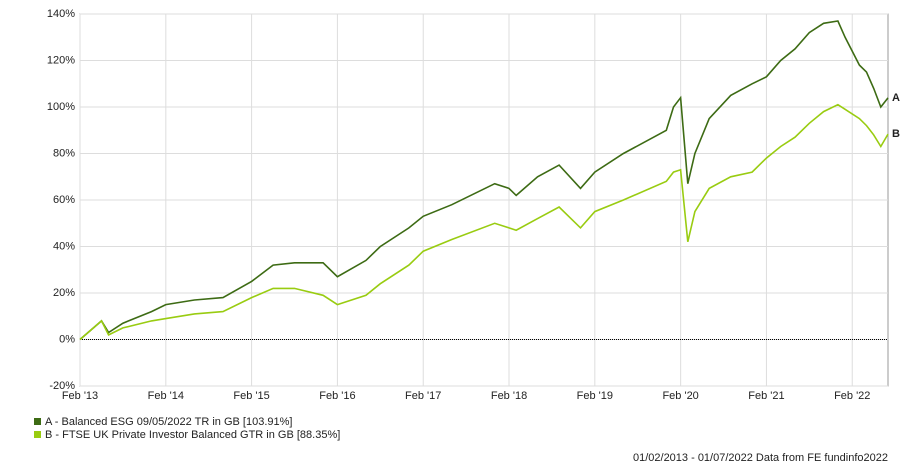 The image size is (900, 472). What do you see at coordinates (64, 200) in the screenshot?
I see `y-tick-label: 60%` at bounding box center [64, 200].